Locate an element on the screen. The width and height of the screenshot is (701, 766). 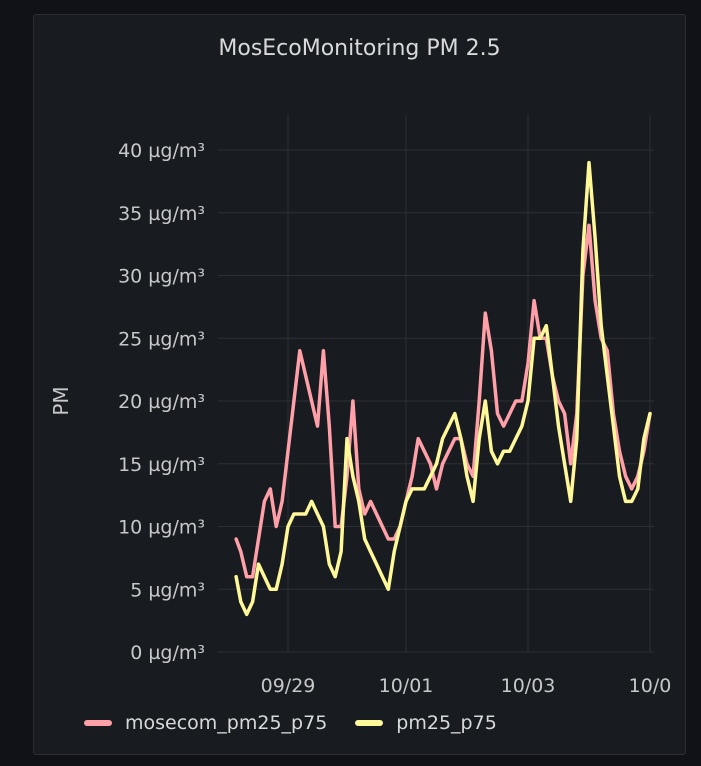
x-tick-label: 10/0 is located at coordinates (650, 686).